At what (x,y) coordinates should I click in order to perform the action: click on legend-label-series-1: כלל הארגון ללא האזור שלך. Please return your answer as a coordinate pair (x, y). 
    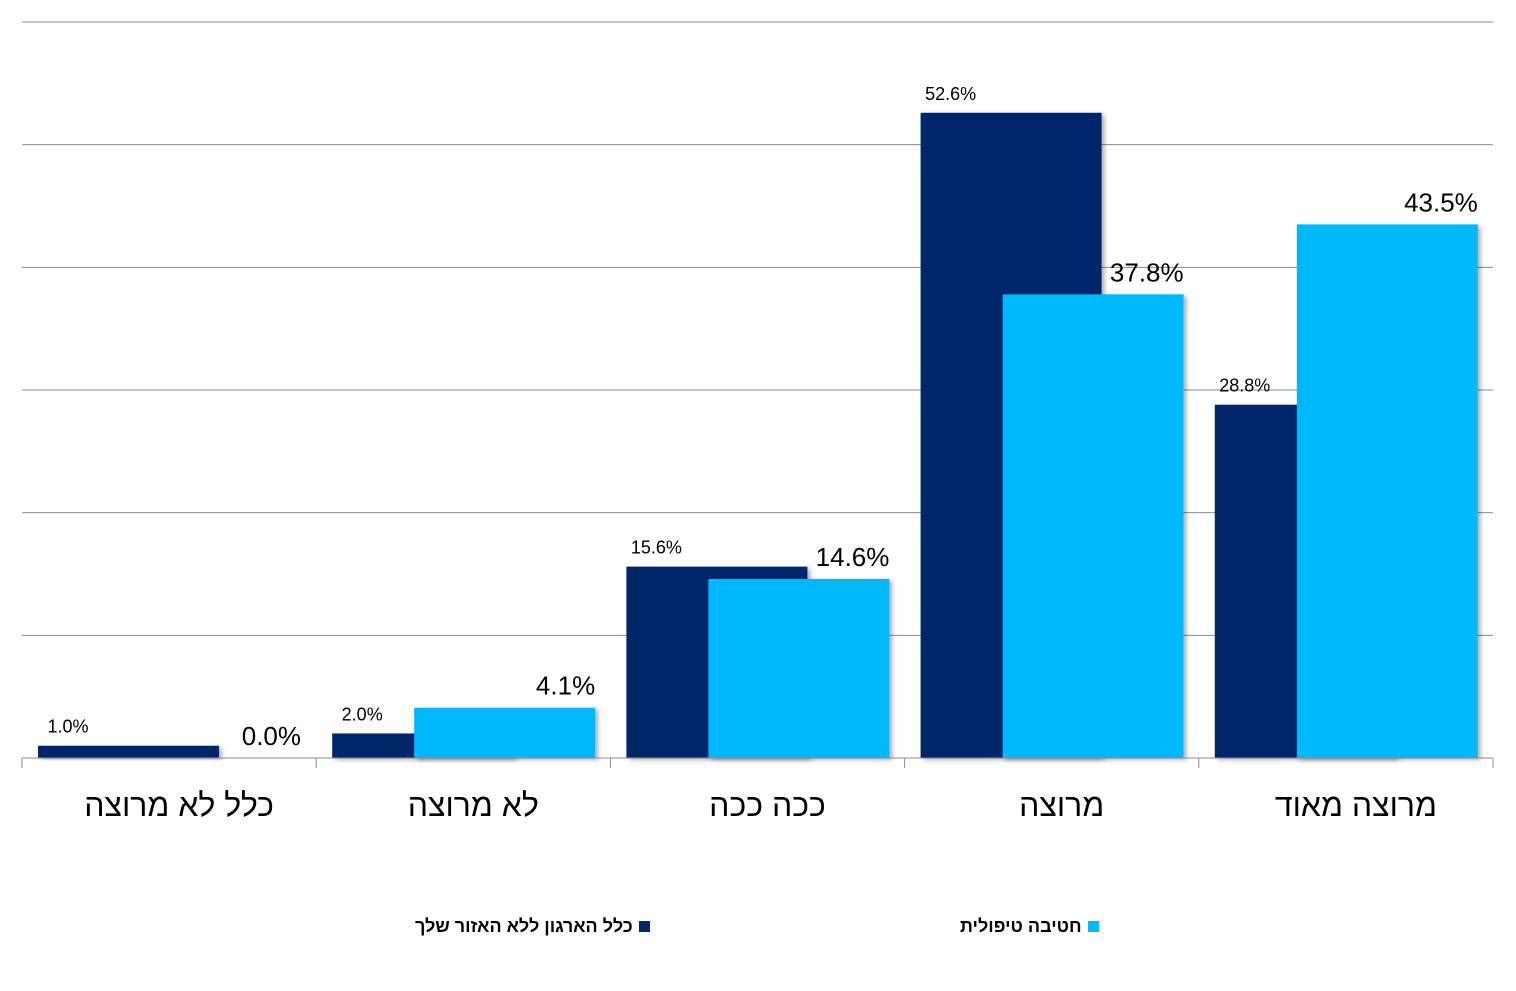
    Looking at the image, I should click on (524, 925).